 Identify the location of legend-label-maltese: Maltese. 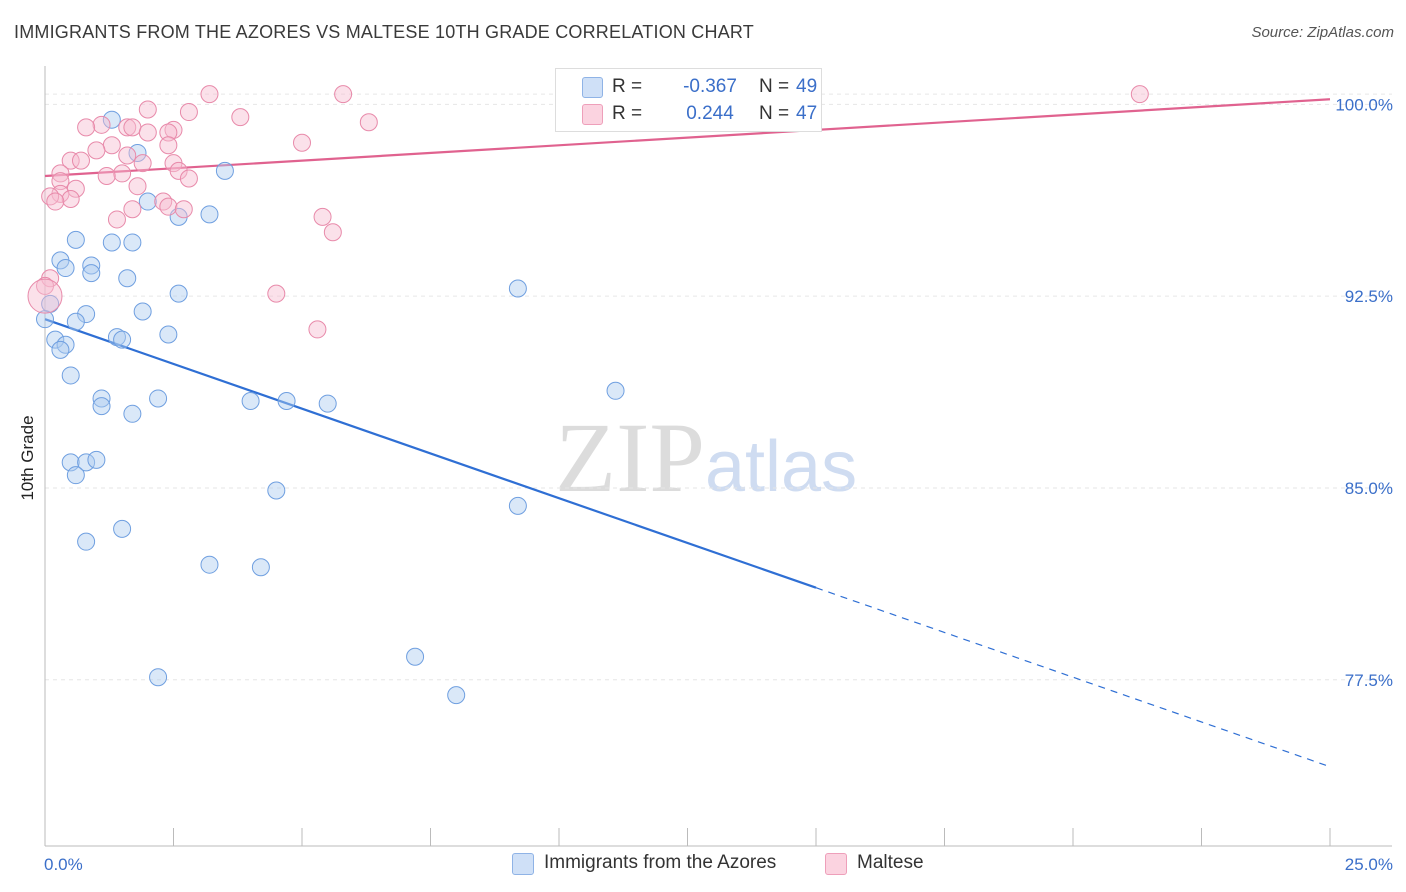
(890, 862).